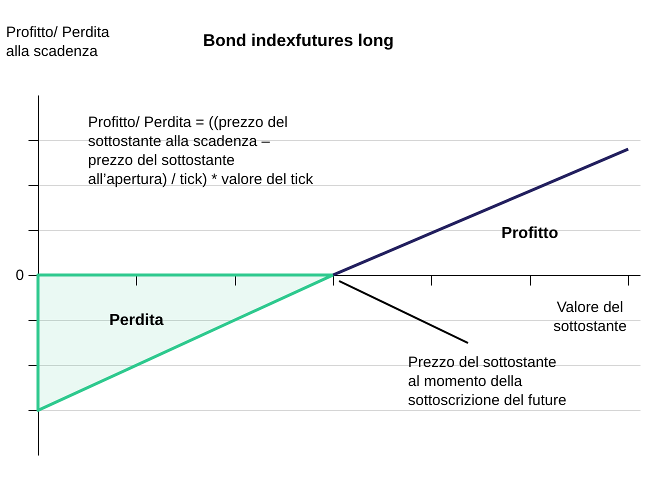  What do you see at coordinates (529, 233) in the screenshot?
I see `series-label: Profitto` at bounding box center [529, 233].